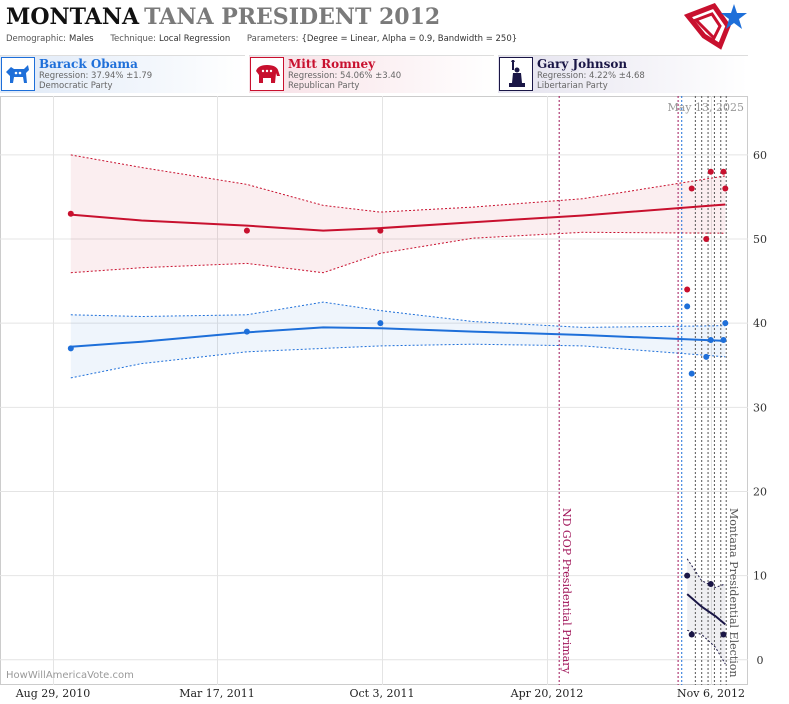 This screenshot has width=789, height=704. Describe the element at coordinates (217, 693) in the screenshot. I see `x-tick-label: Mar 17, 2011` at that location.